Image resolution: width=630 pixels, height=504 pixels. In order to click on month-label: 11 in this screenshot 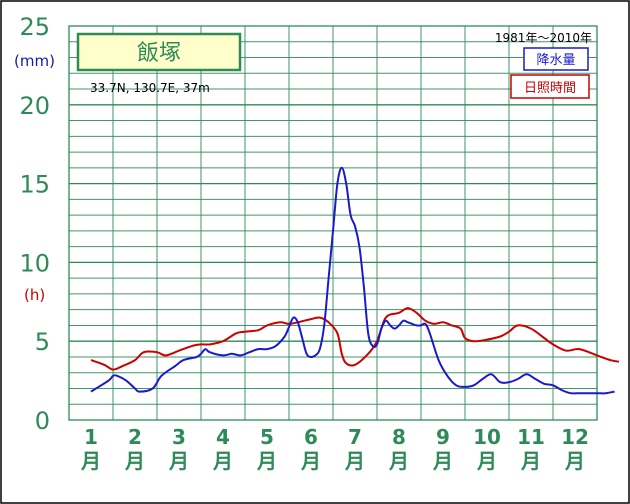, I will do `click(531, 437)`.